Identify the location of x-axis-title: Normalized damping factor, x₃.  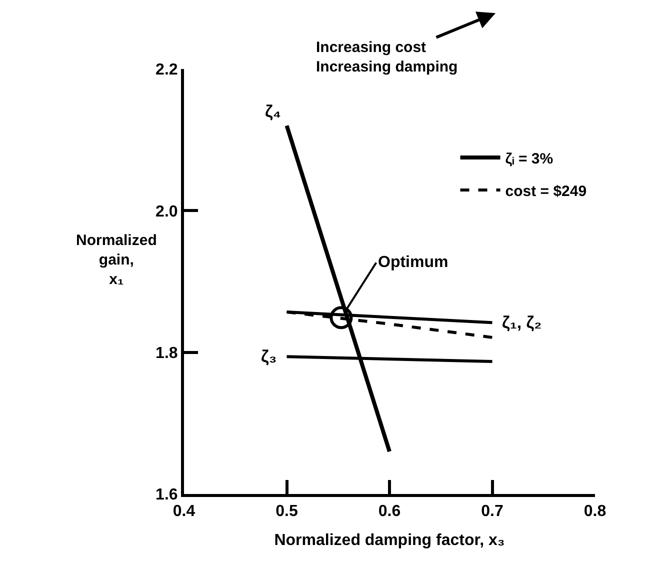
(389, 540).